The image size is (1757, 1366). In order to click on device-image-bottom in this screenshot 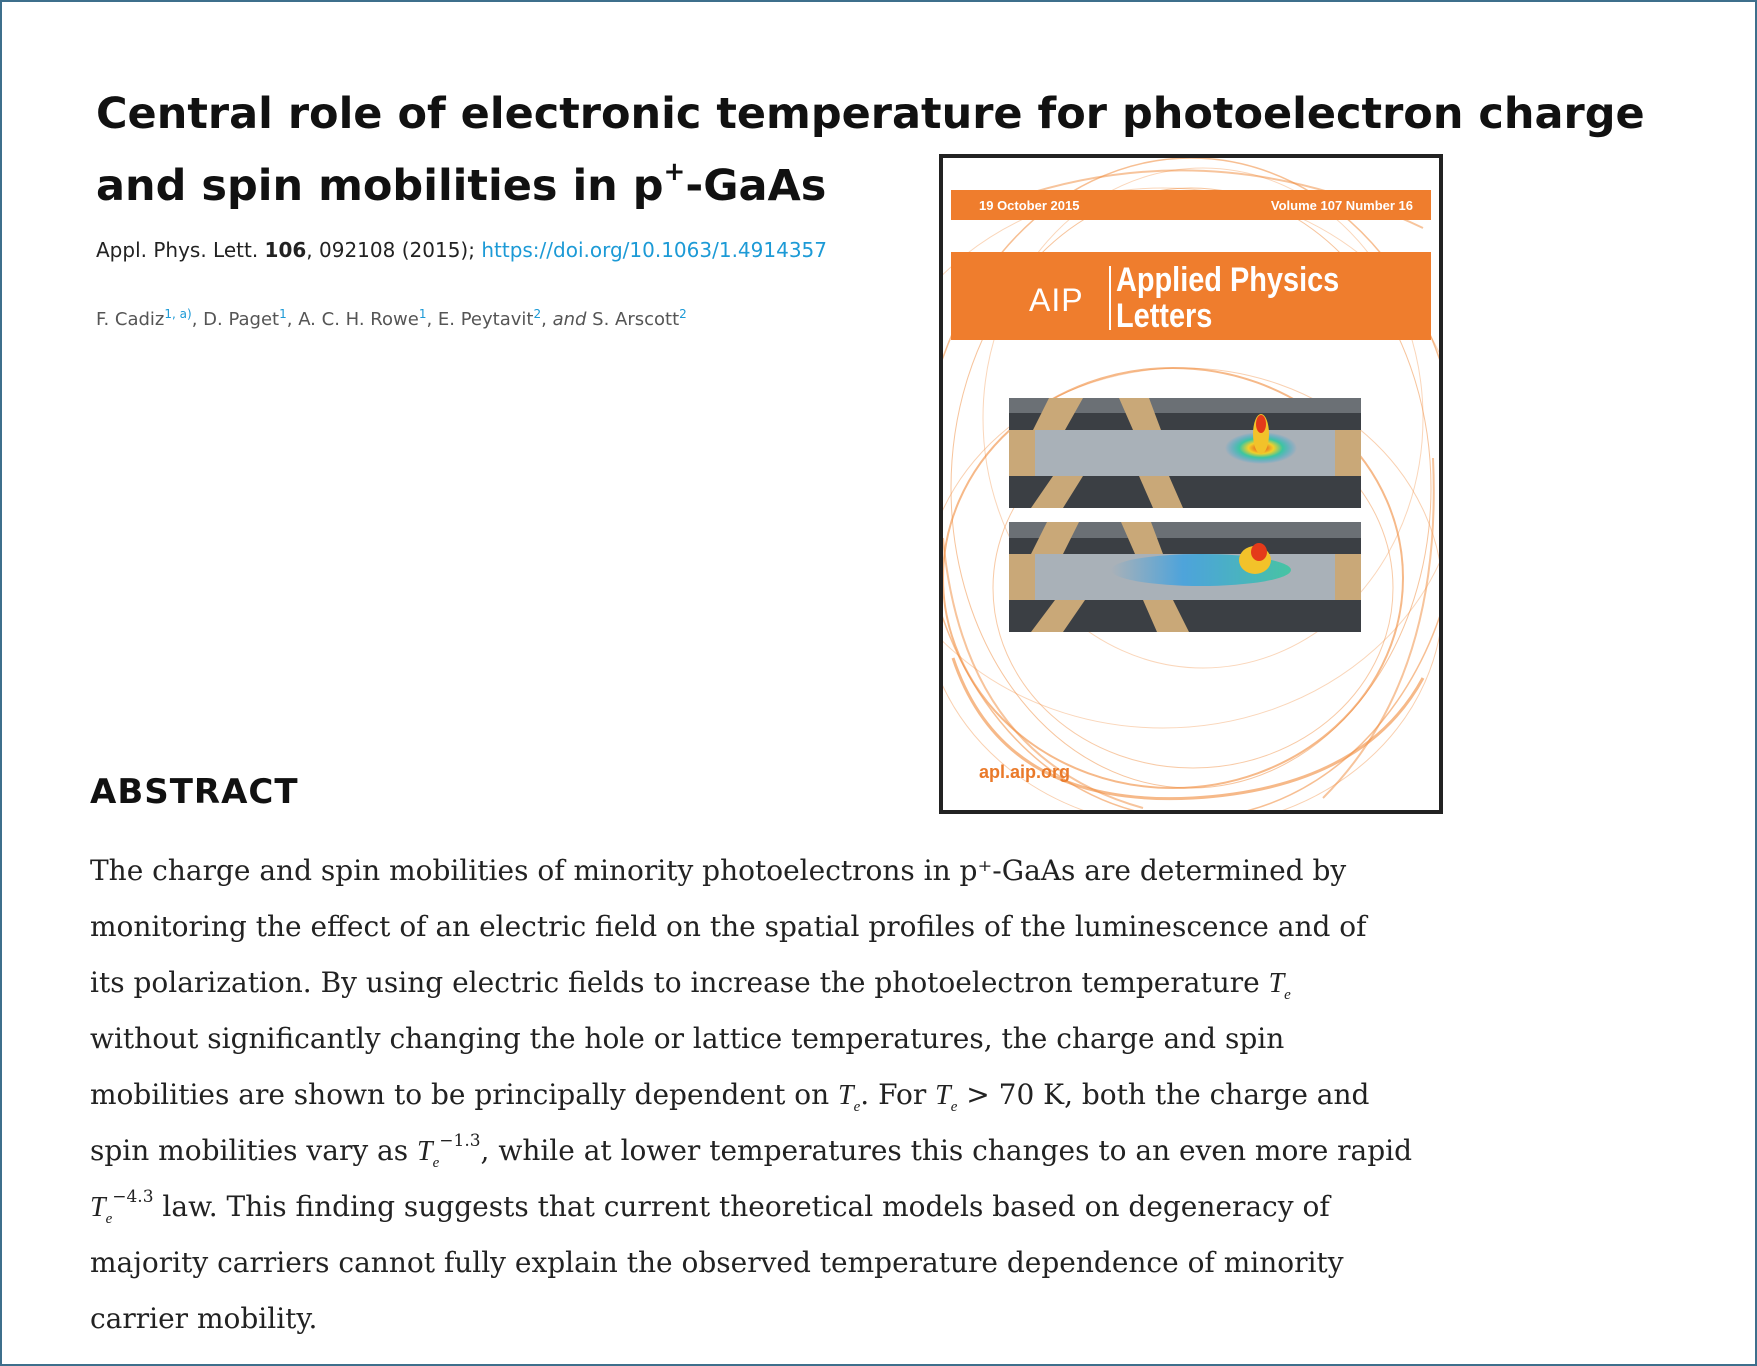, I will do `click(1185, 577)`.